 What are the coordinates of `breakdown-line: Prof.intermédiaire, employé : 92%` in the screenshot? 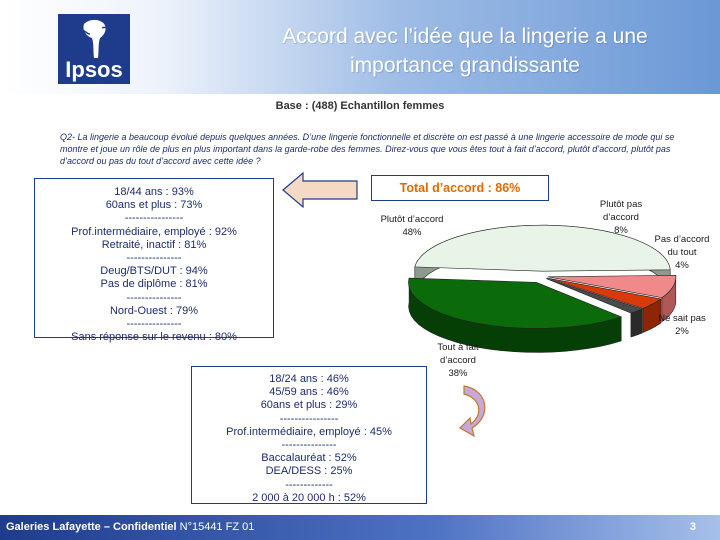 It's located at (154, 231).